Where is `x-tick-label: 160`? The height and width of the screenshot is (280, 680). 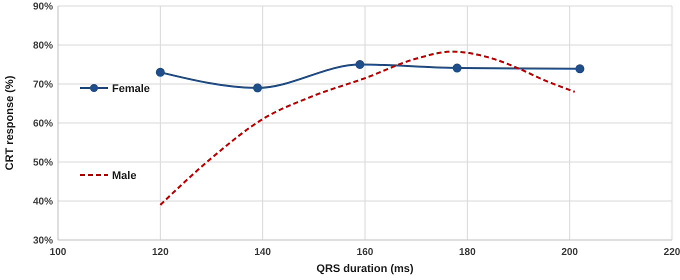
x-tick-label: 160 is located at coordinates (365, 252).